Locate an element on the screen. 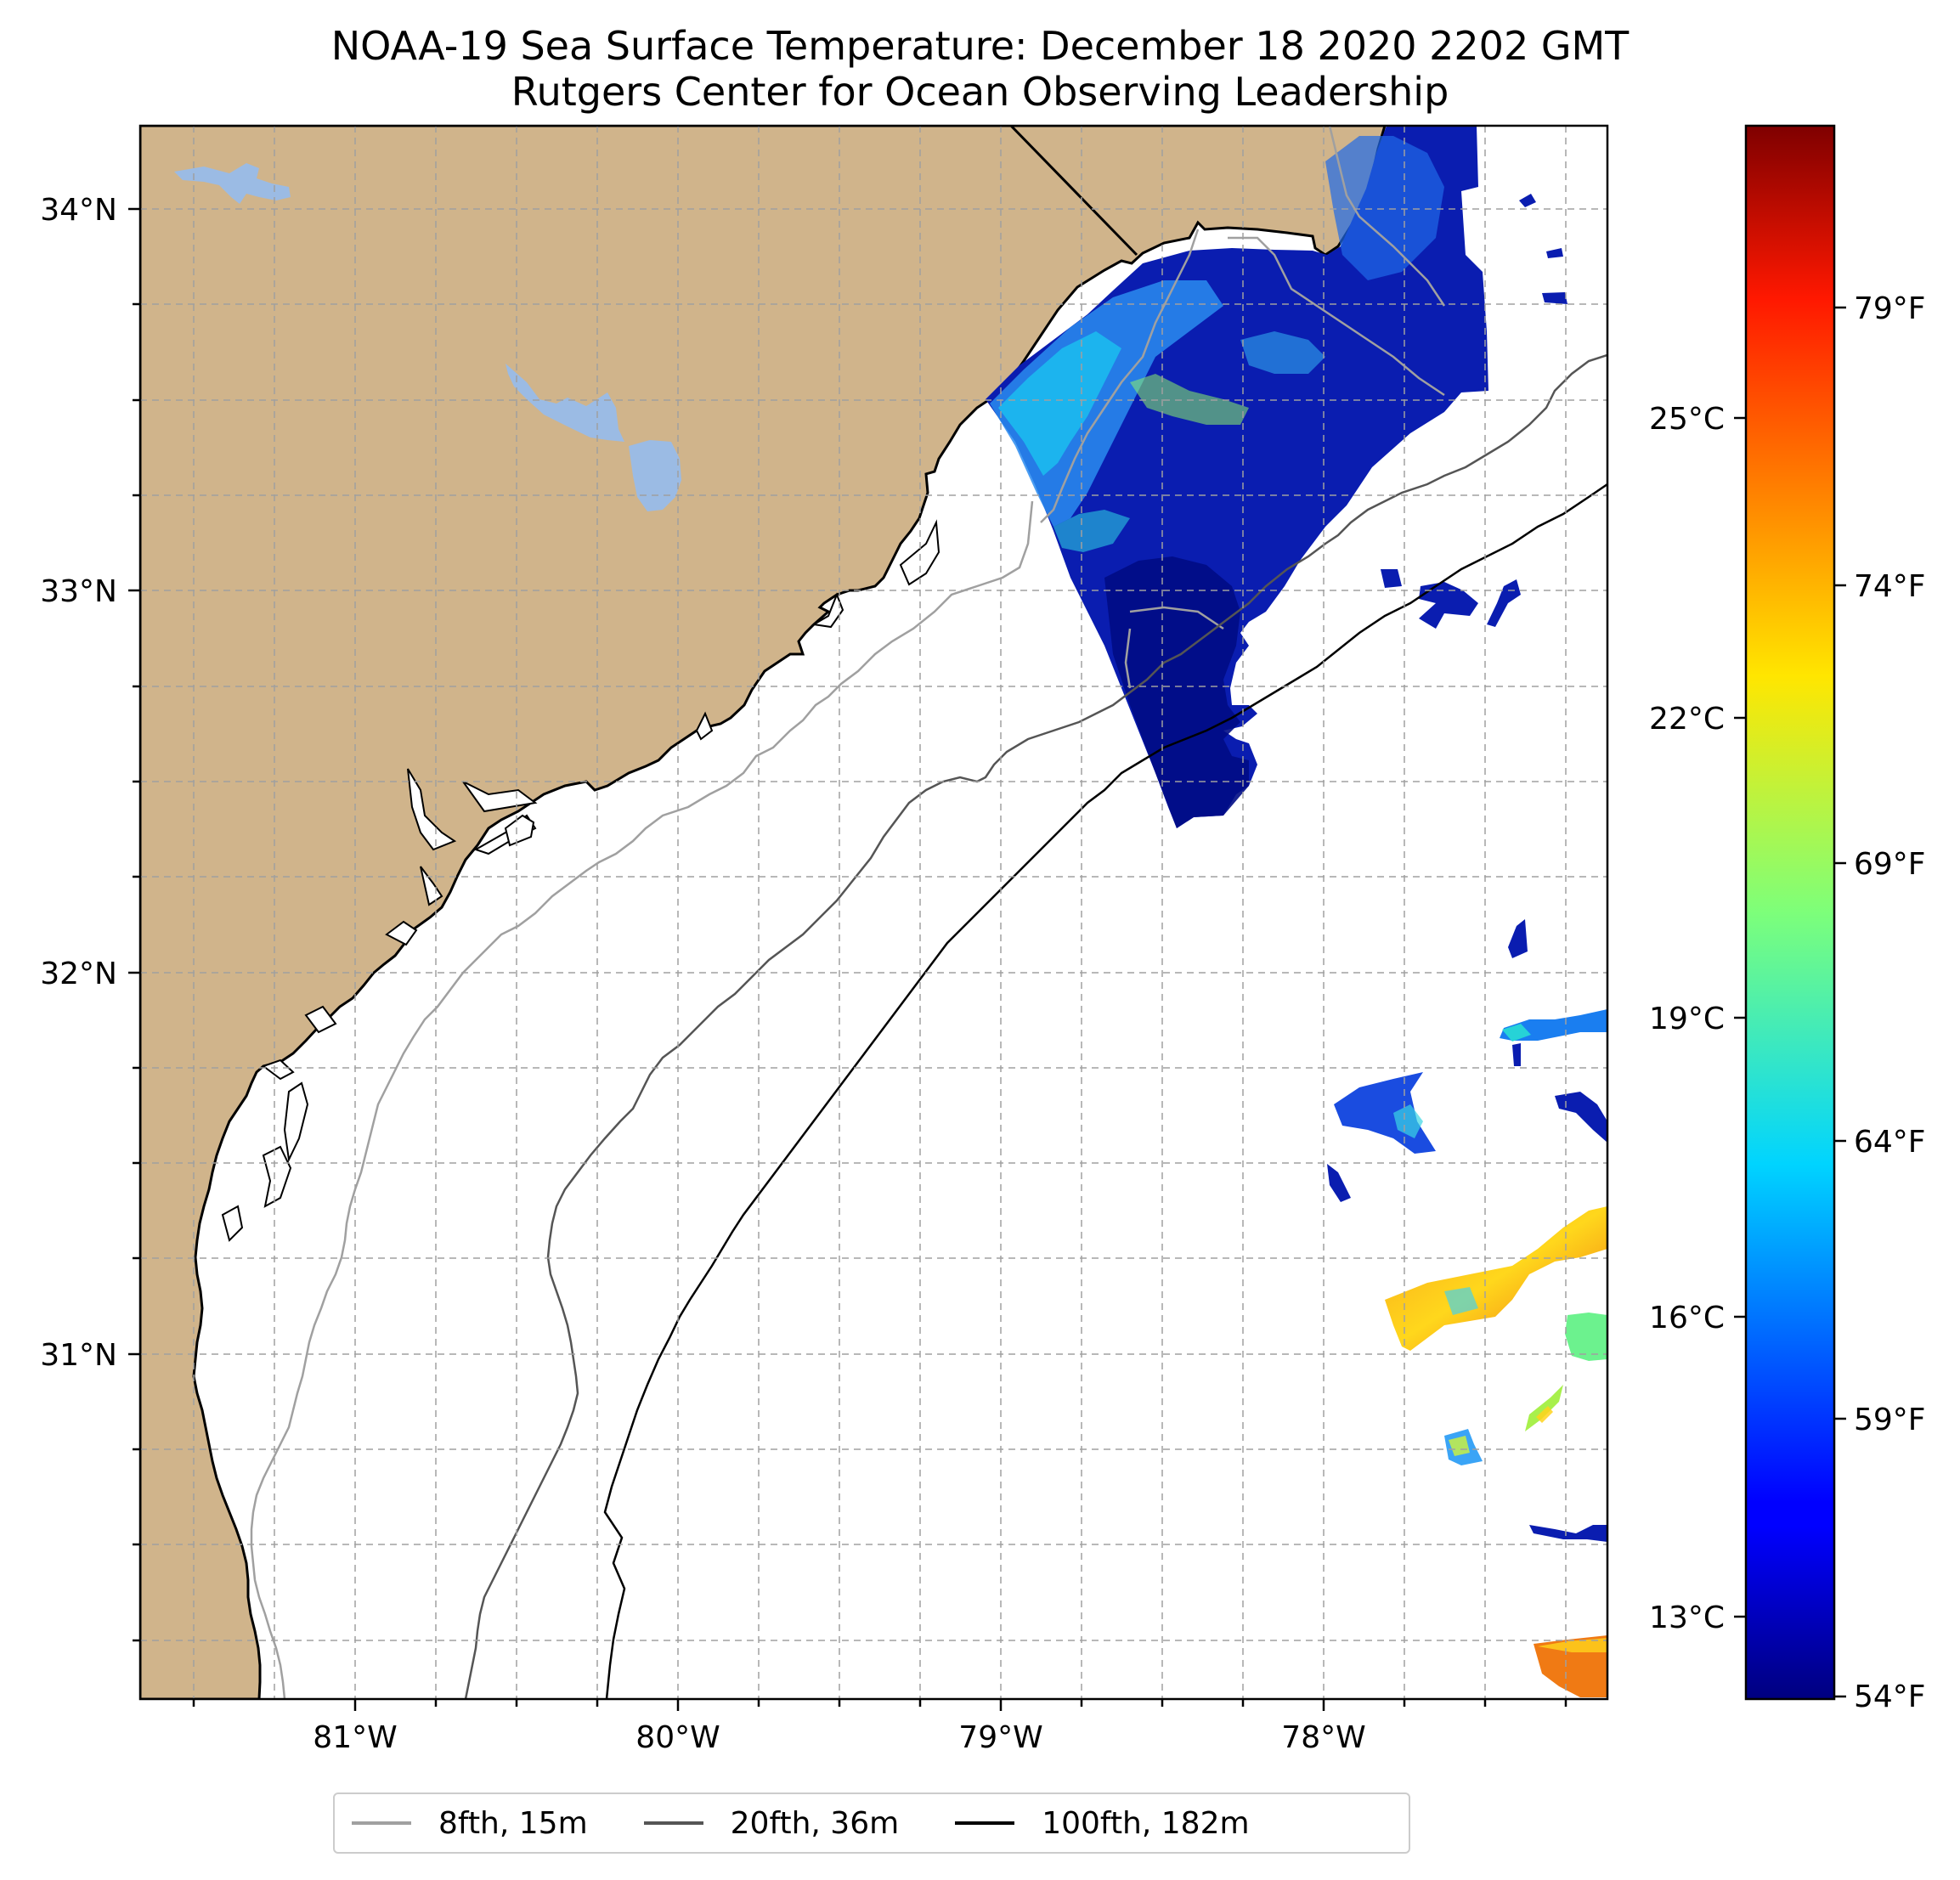 The height and width of the screenshot is (1880, 1960). legend-label-8fth: 8fth, 15m is located at coordinates (513, 1823).